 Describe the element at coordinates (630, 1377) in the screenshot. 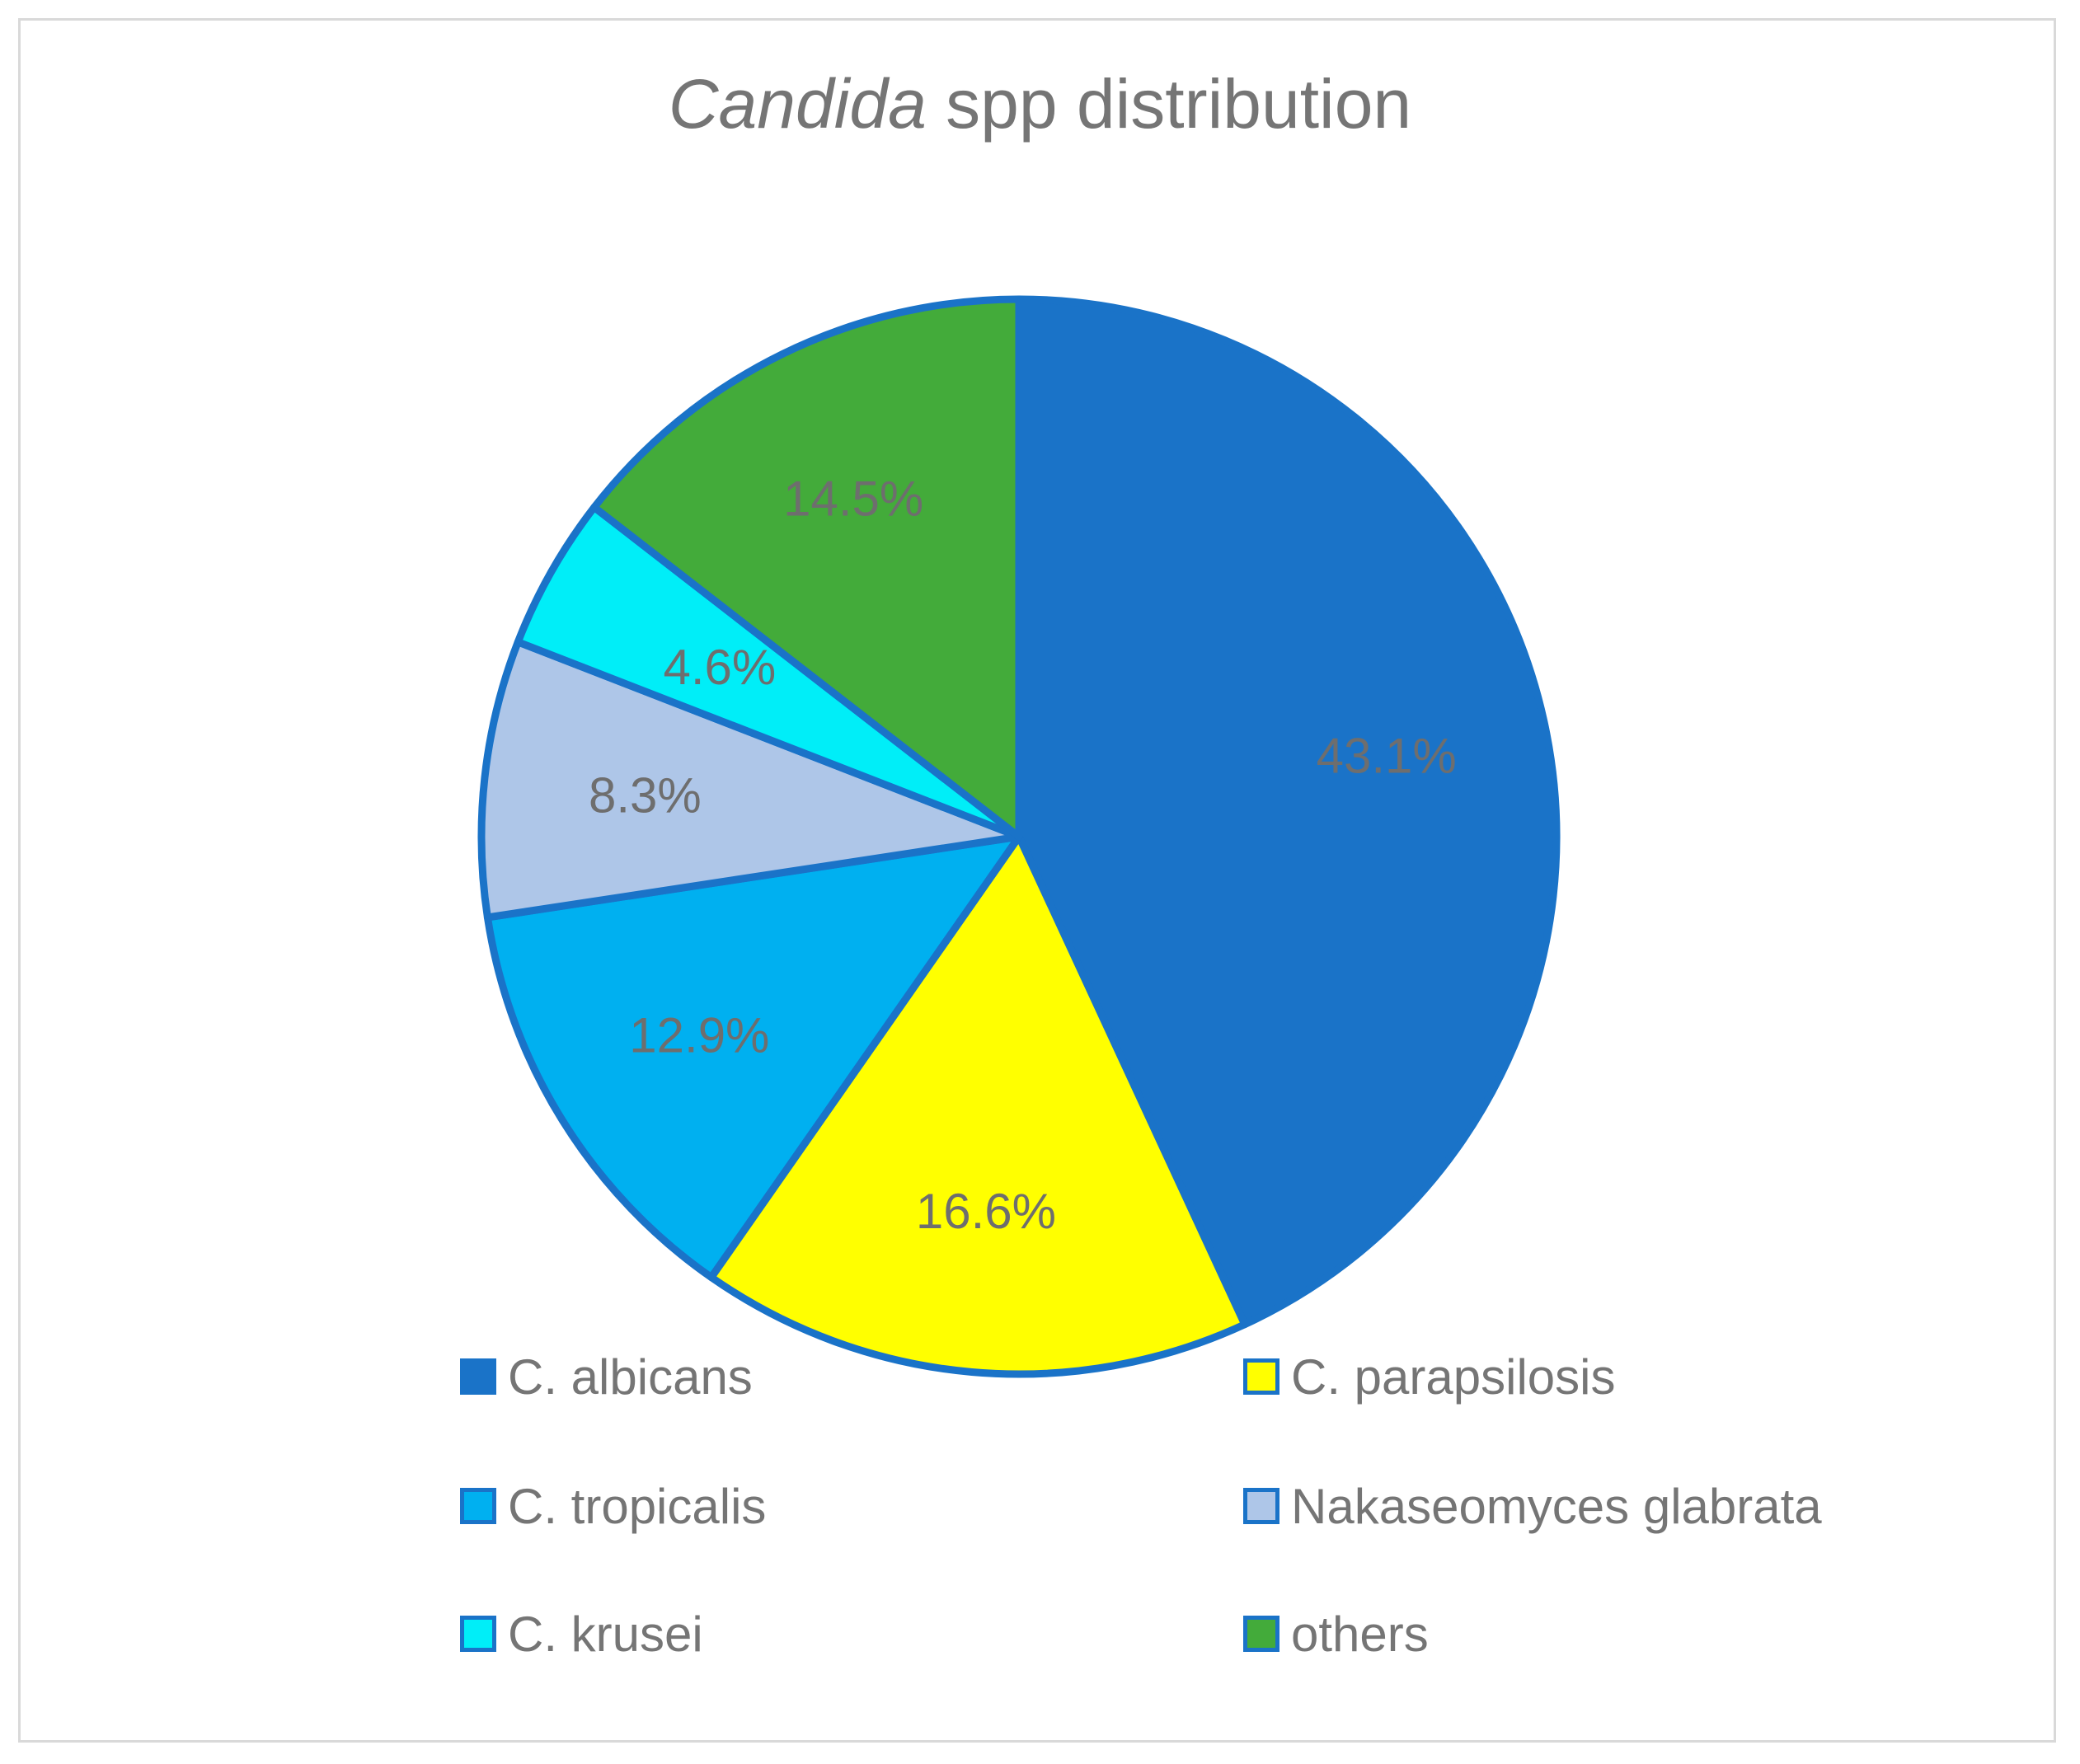

I see `legend-label: C. albicans` at that location.